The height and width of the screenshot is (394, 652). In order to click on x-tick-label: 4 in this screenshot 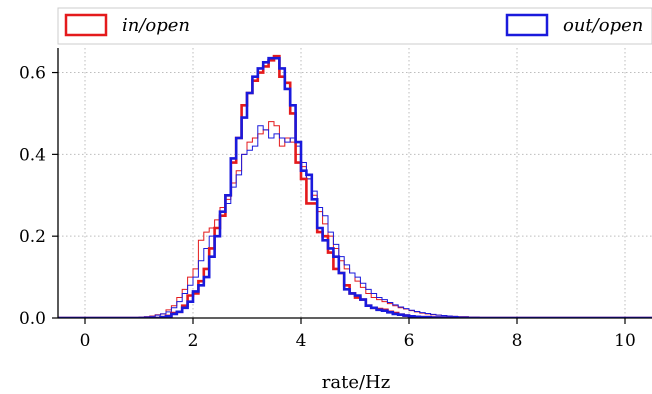, I will do `click(301, 341)`.